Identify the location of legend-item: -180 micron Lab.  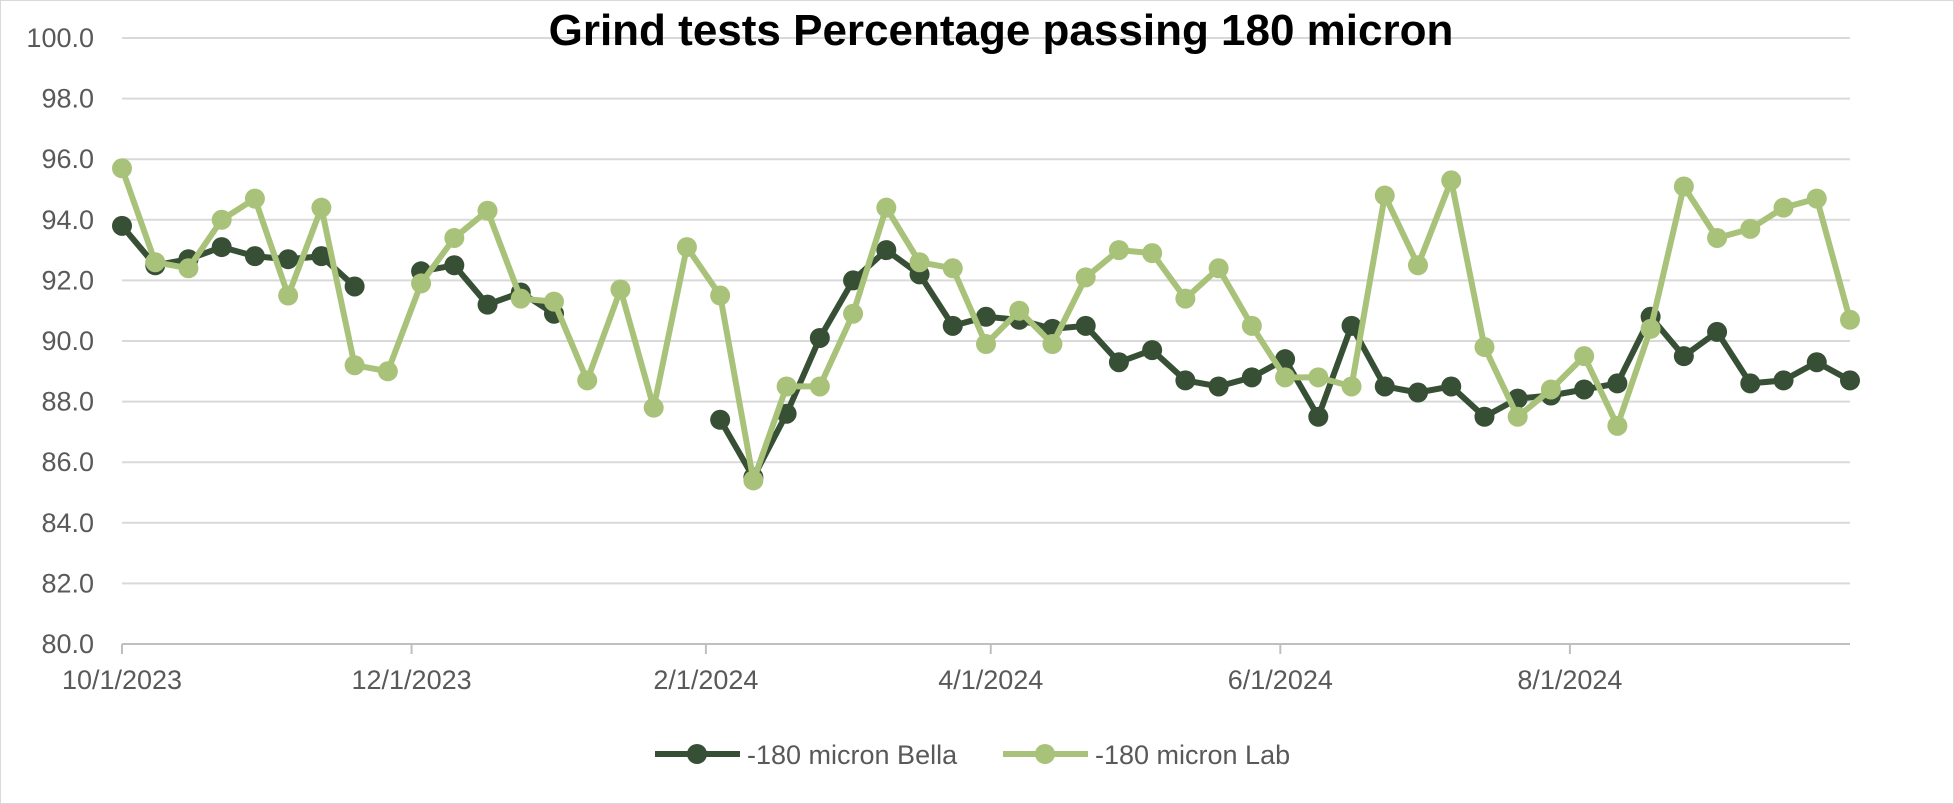
(1146, 755).